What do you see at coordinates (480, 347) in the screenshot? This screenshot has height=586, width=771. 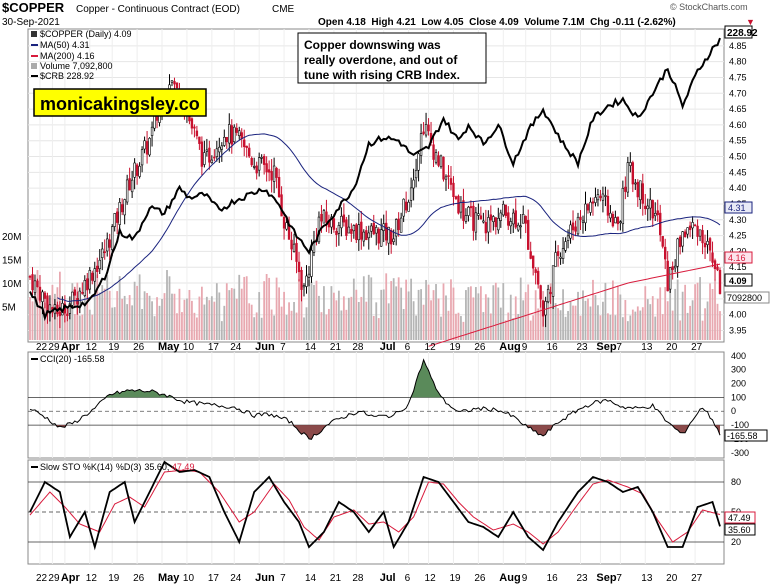 I see `time-axis-label: 26` at bounding box center [480, 347].